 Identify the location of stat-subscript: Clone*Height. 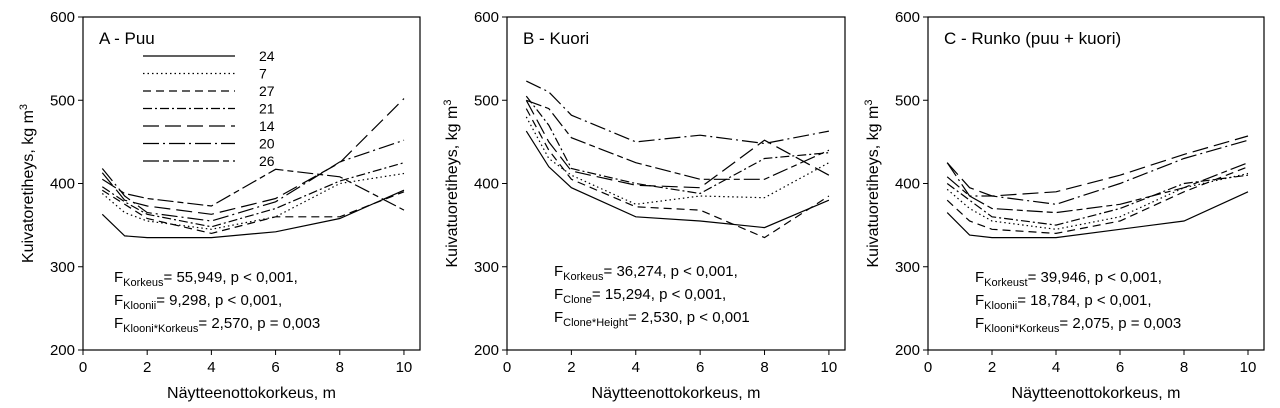
(595, 323).